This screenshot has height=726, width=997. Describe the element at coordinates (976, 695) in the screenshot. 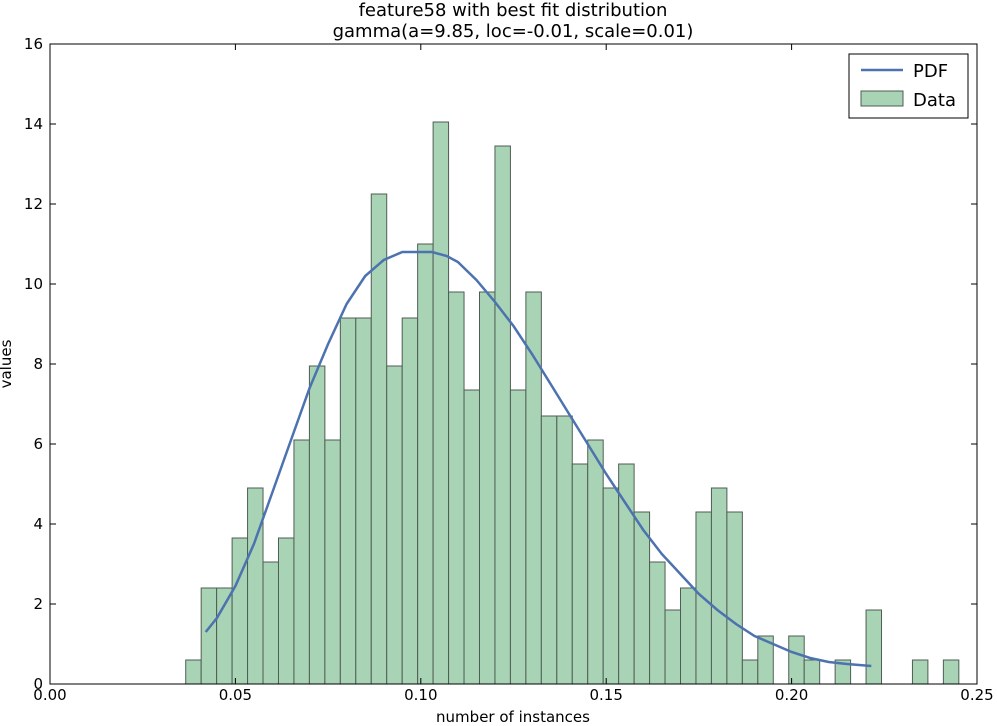

I see `x-tick-label: 0.25` at that location.